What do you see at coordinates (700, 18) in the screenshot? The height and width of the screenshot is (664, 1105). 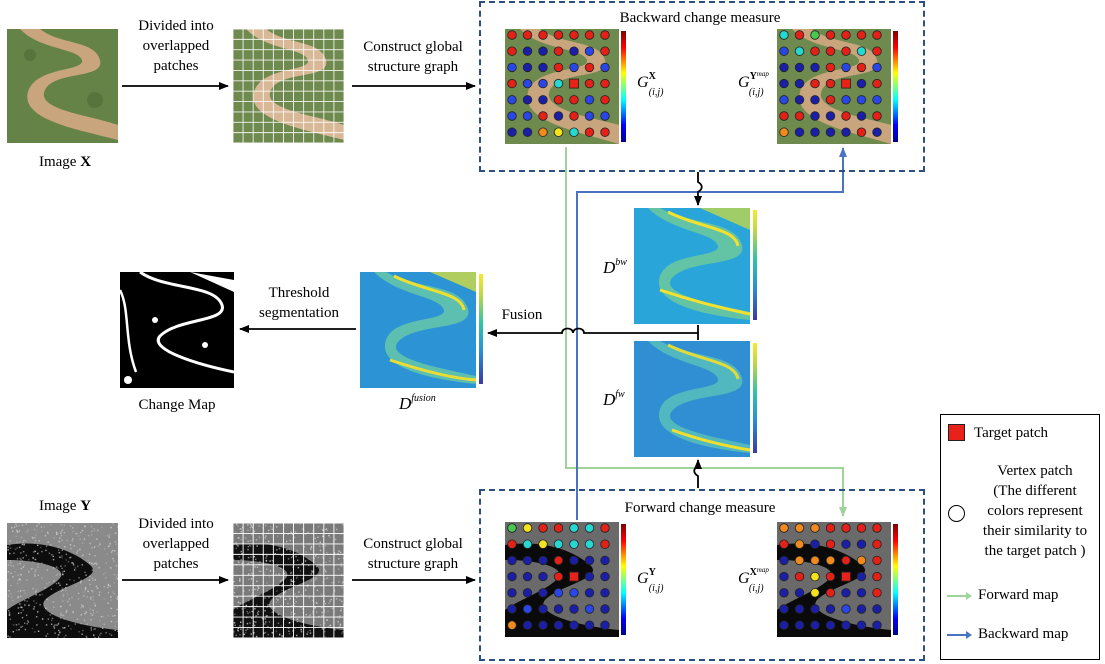 I see `backward-title: Backward change measure` at bounding box center [700, 18].